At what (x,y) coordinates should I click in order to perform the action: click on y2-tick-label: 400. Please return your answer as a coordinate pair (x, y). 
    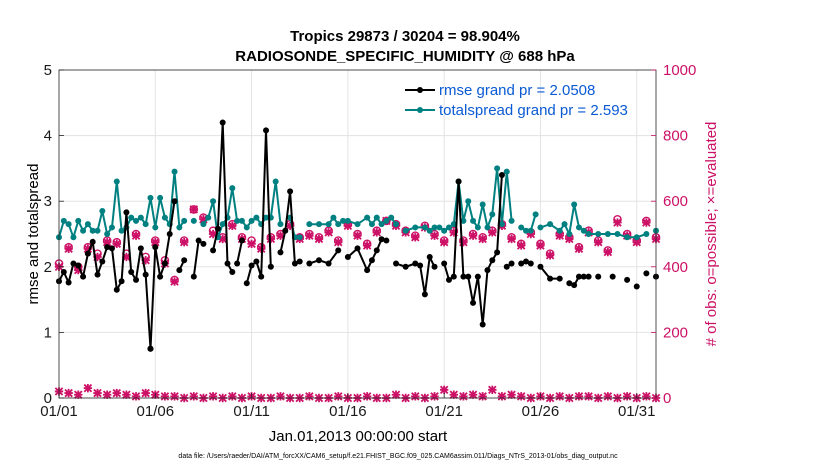
    Looking at the image, I should click on (675, 267).